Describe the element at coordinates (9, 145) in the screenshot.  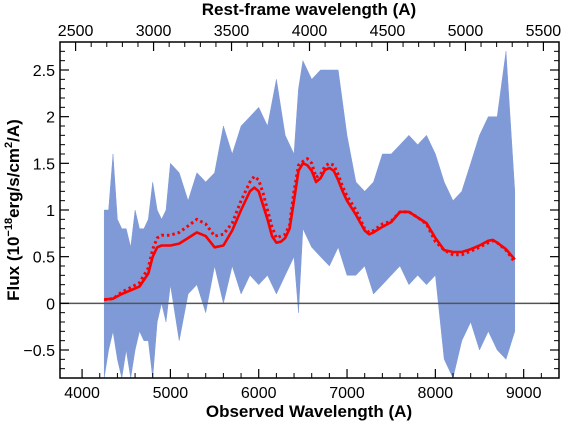
I see `y-axis-title-unit-exponent: 2` at that location.